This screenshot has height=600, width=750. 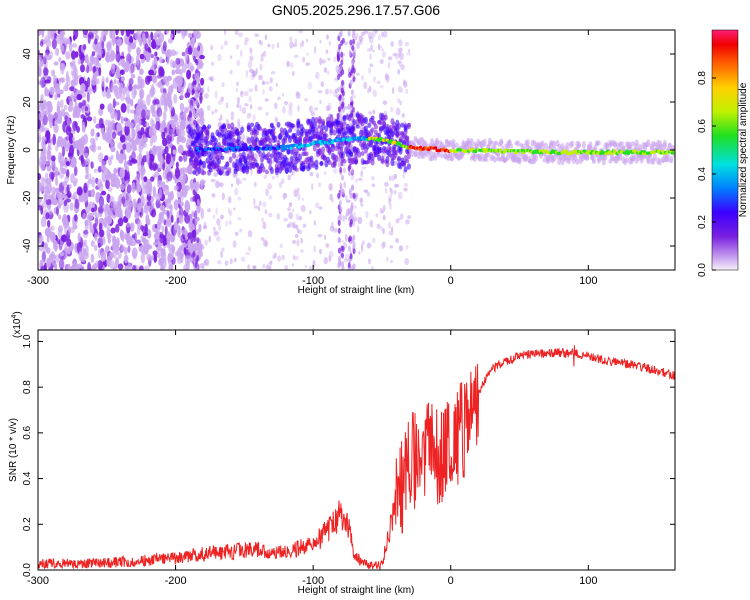 What do you see at coordinates (17, 328) in the screenshot?
I see `snr-multiplier-base: (x10` at bounding box center [17, 328].